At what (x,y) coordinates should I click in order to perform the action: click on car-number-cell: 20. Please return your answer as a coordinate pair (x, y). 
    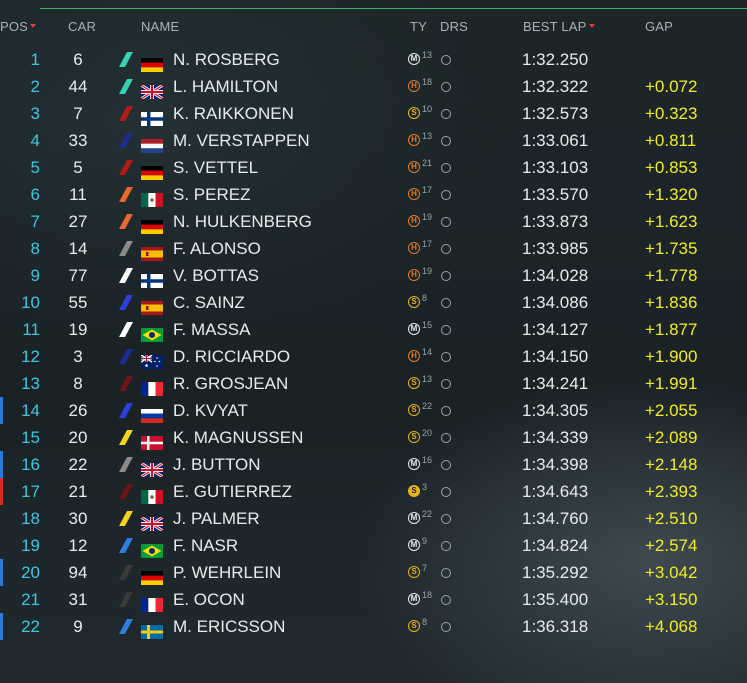
    Looking at the image, I should click on (78, 437).